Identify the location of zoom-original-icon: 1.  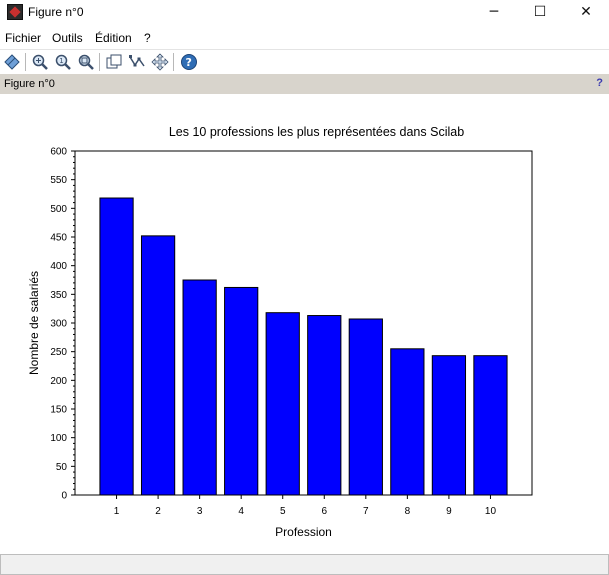
(63, 62).